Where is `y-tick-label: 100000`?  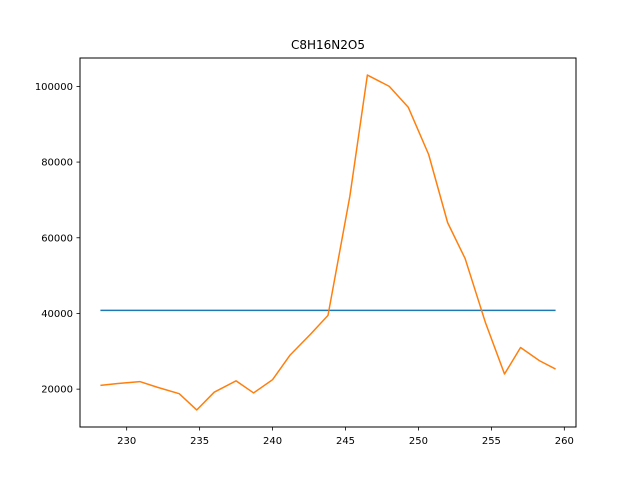 y-tick-label: 100000 is located at coordinates (54, 87).